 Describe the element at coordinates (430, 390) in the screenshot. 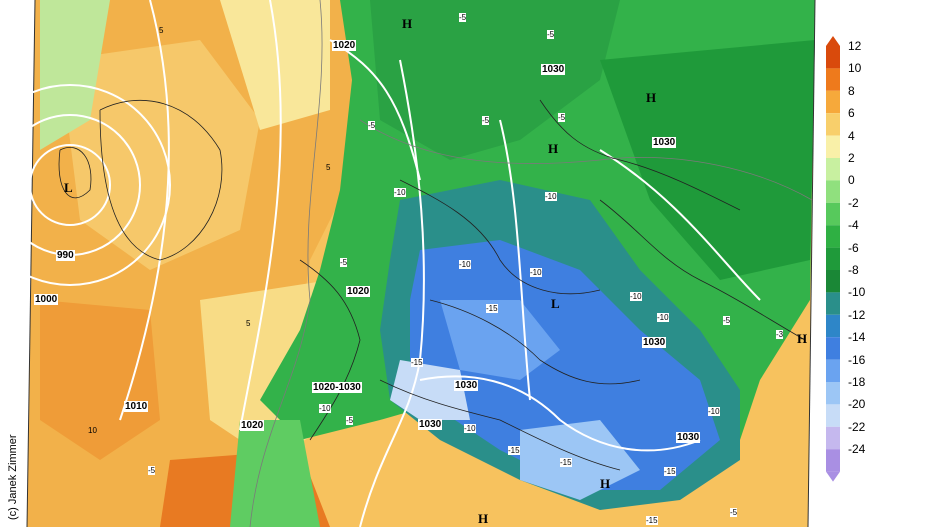

I see `alps-deep-frost-region` at that location.